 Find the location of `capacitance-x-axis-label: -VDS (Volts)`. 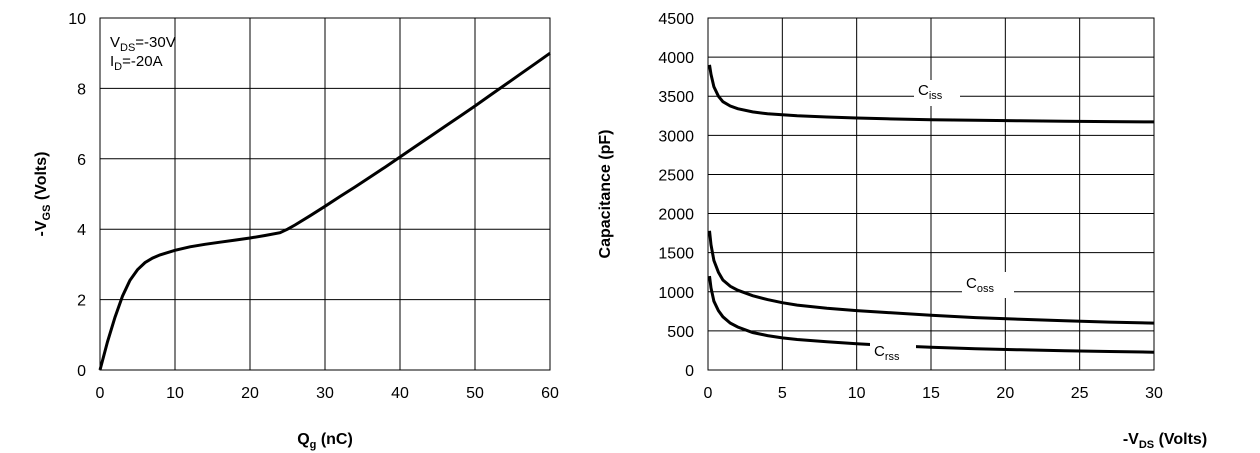

capacitance-x-axis-label: -VDS (Volts) is located at coordinates (1165, 441).